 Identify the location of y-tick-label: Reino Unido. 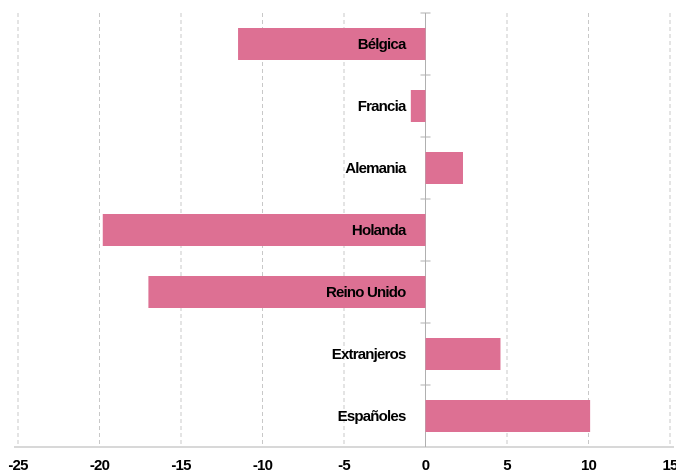
(366, 292).